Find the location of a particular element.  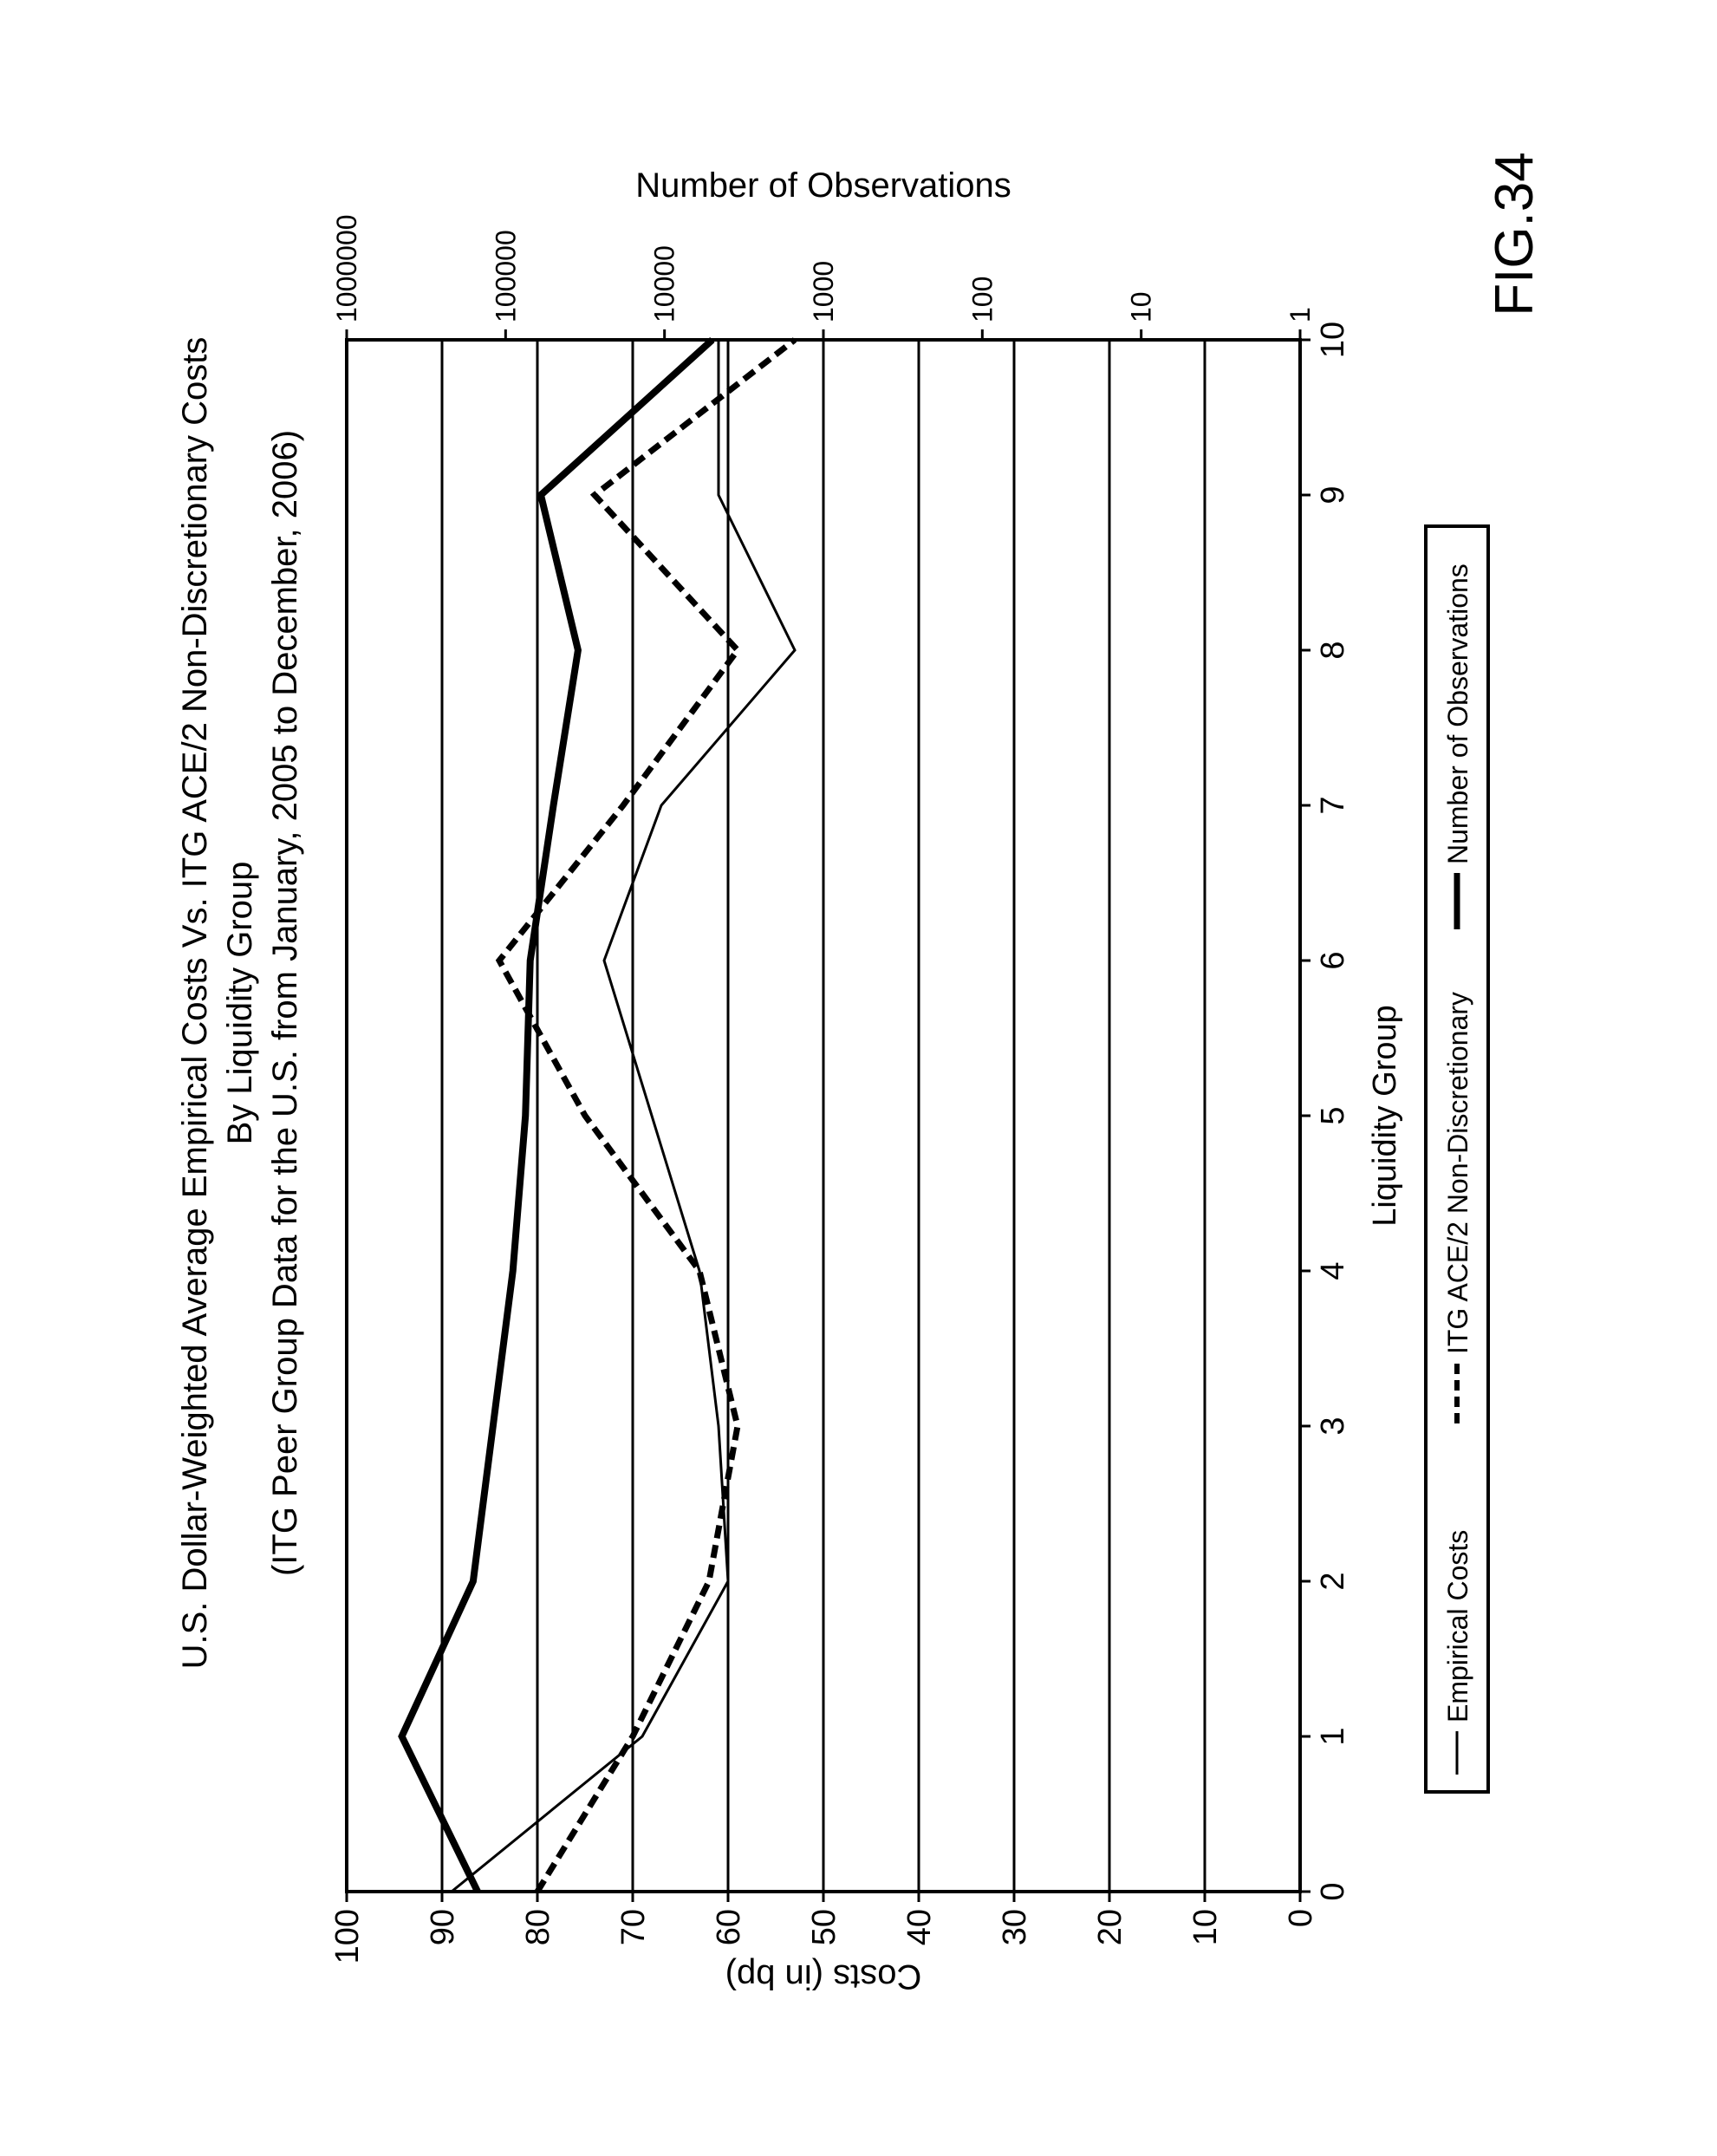

y2-tick-label: 1 is located at coordinates (1300, 315).